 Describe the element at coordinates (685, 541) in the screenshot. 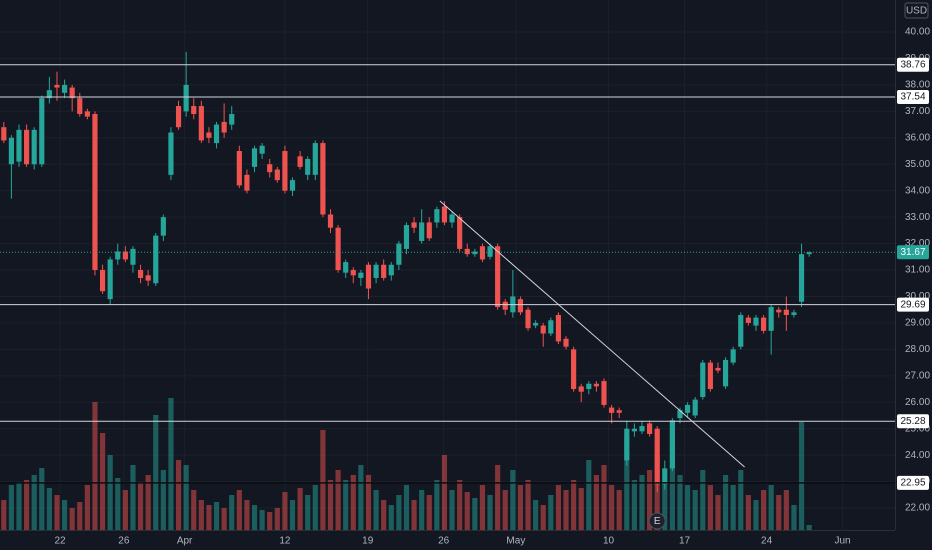

I see `x-tick-label: 17` at that location.